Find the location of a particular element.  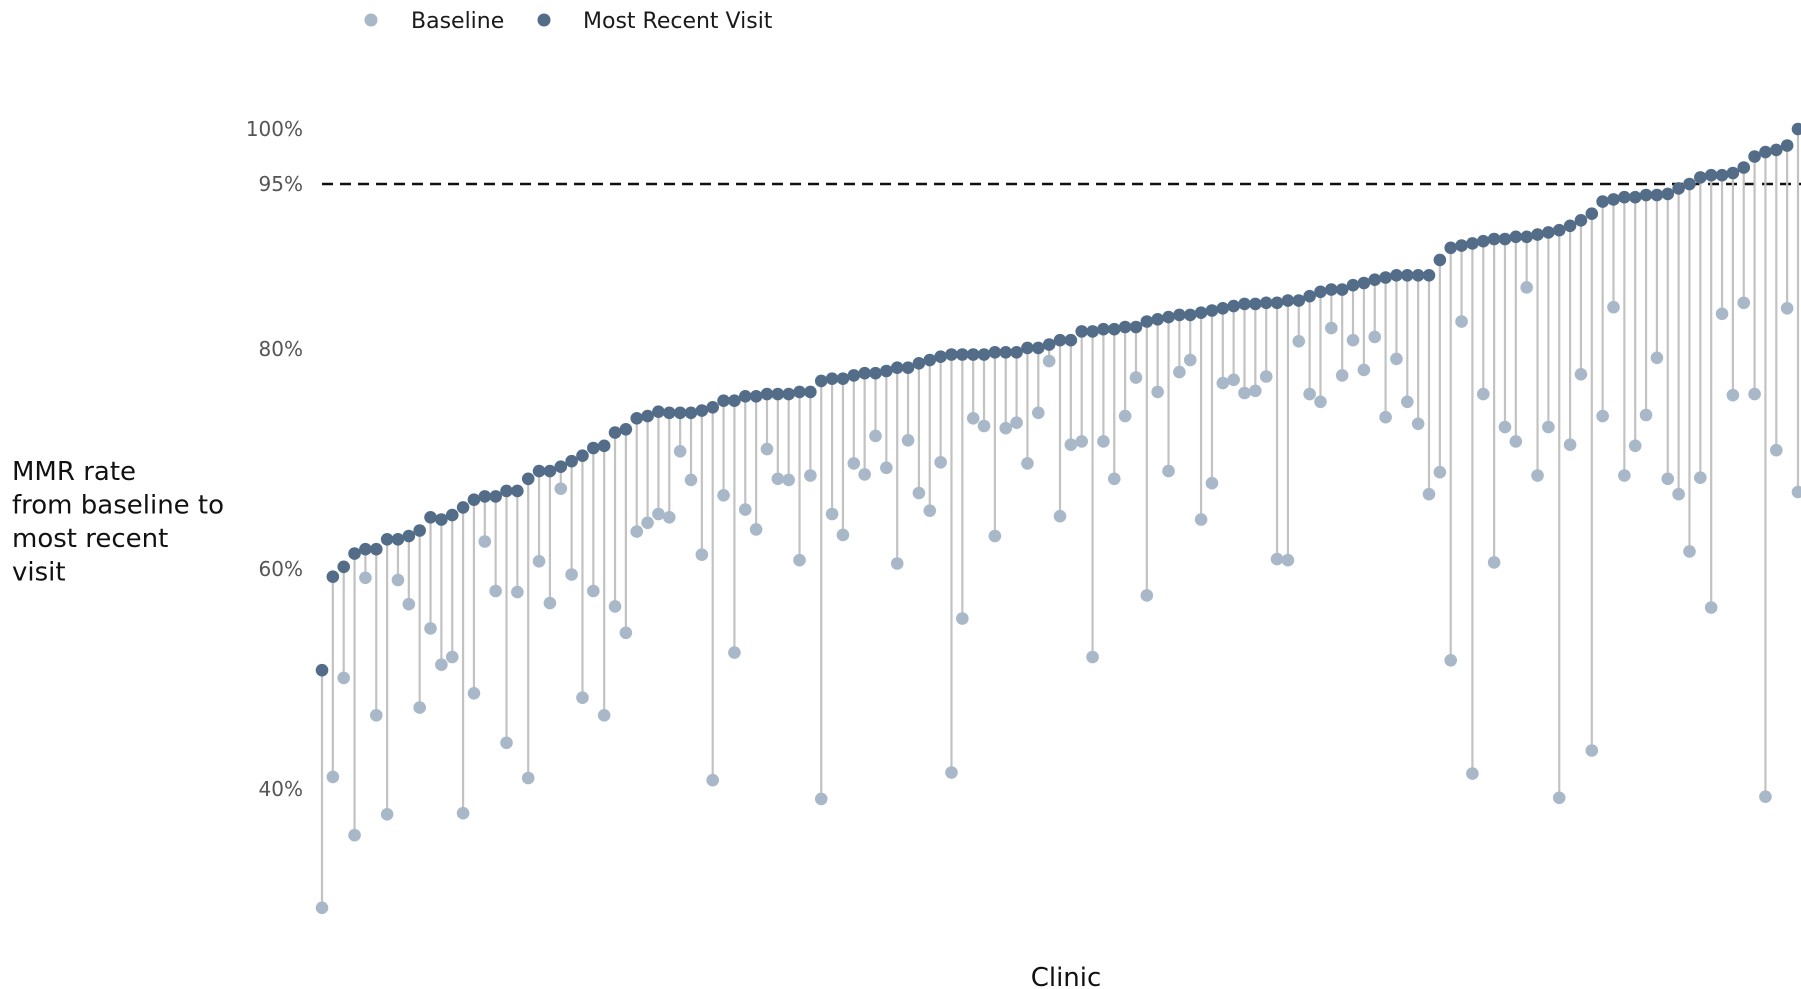

y-axis-title: MMR rate from baseline to most recent visit is located at coordinates (118, 522).